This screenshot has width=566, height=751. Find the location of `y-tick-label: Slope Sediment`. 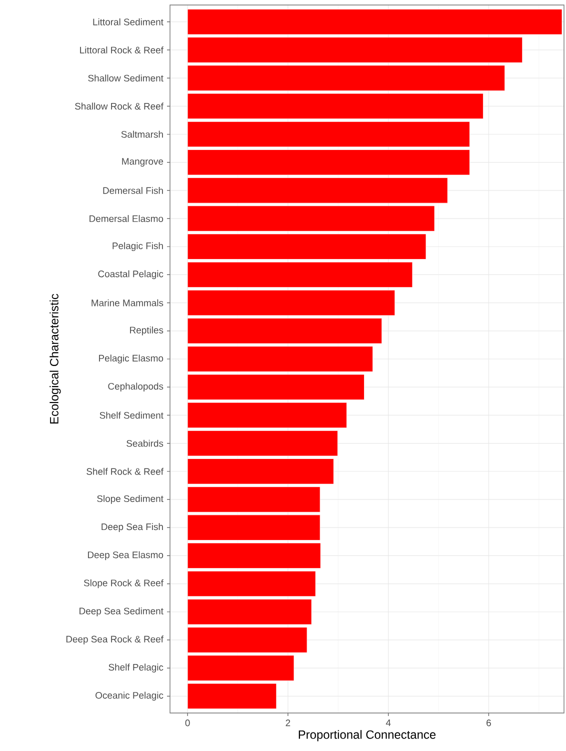

y-tick-label: Slope Sediment is located at coordinates (130, 499).